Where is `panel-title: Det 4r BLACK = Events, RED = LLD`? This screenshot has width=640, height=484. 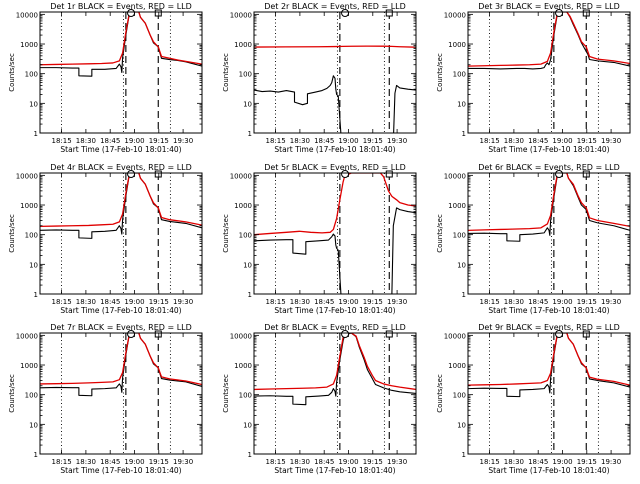
panel-title: Det 4r BLACK = Events, RED = LLD is located at coordinates (121, 167).